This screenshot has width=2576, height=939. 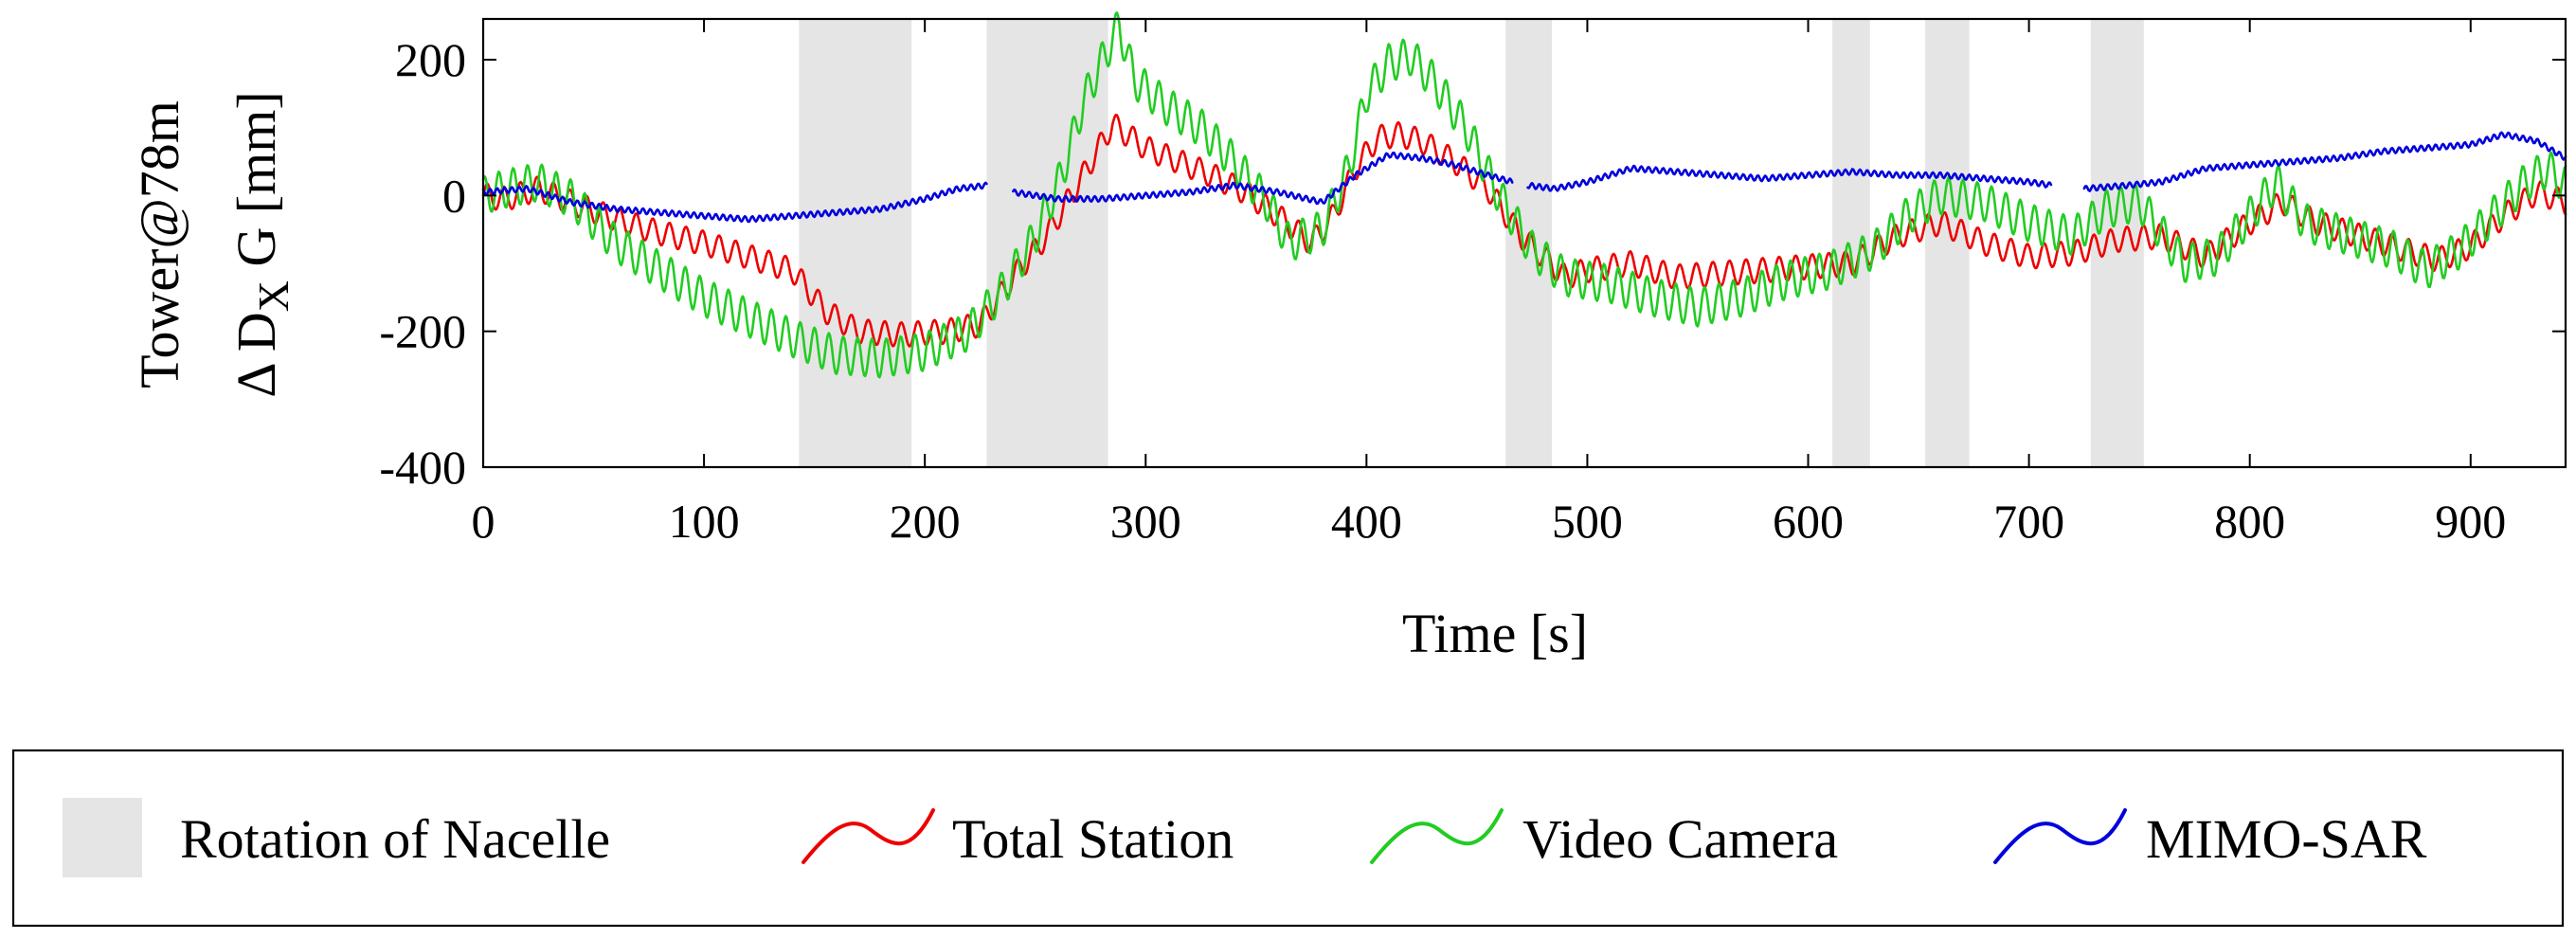 What do you see at coordinates (1587, 521) in the screenshot?
I see `x-tick-label: 500` at bounding box center [1587, 521].